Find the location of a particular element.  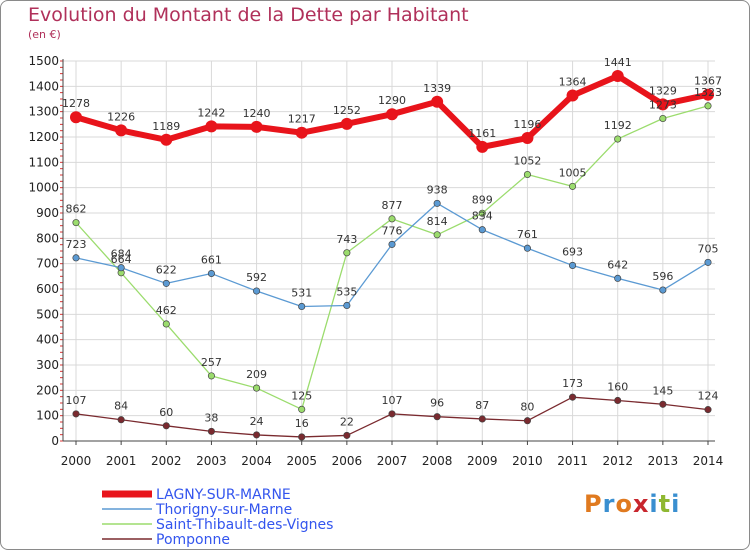

y-tick-label: 1200 is located at coordinates (43, 137).